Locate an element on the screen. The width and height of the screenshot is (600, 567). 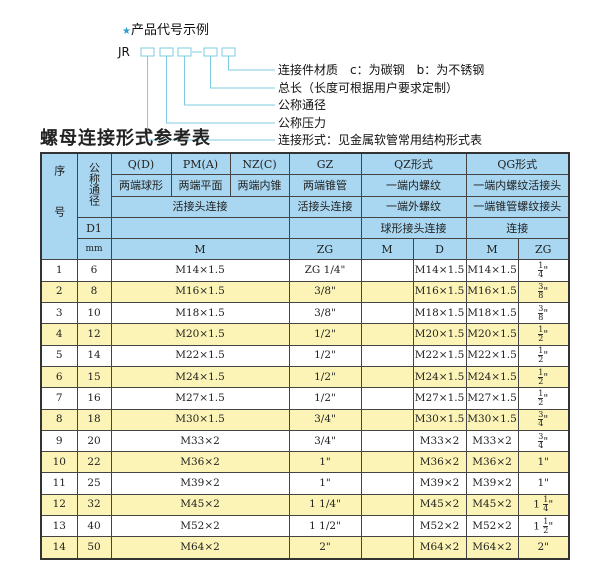
cell-qz-d: M24×1.5 is located at coordinates (439, 377).